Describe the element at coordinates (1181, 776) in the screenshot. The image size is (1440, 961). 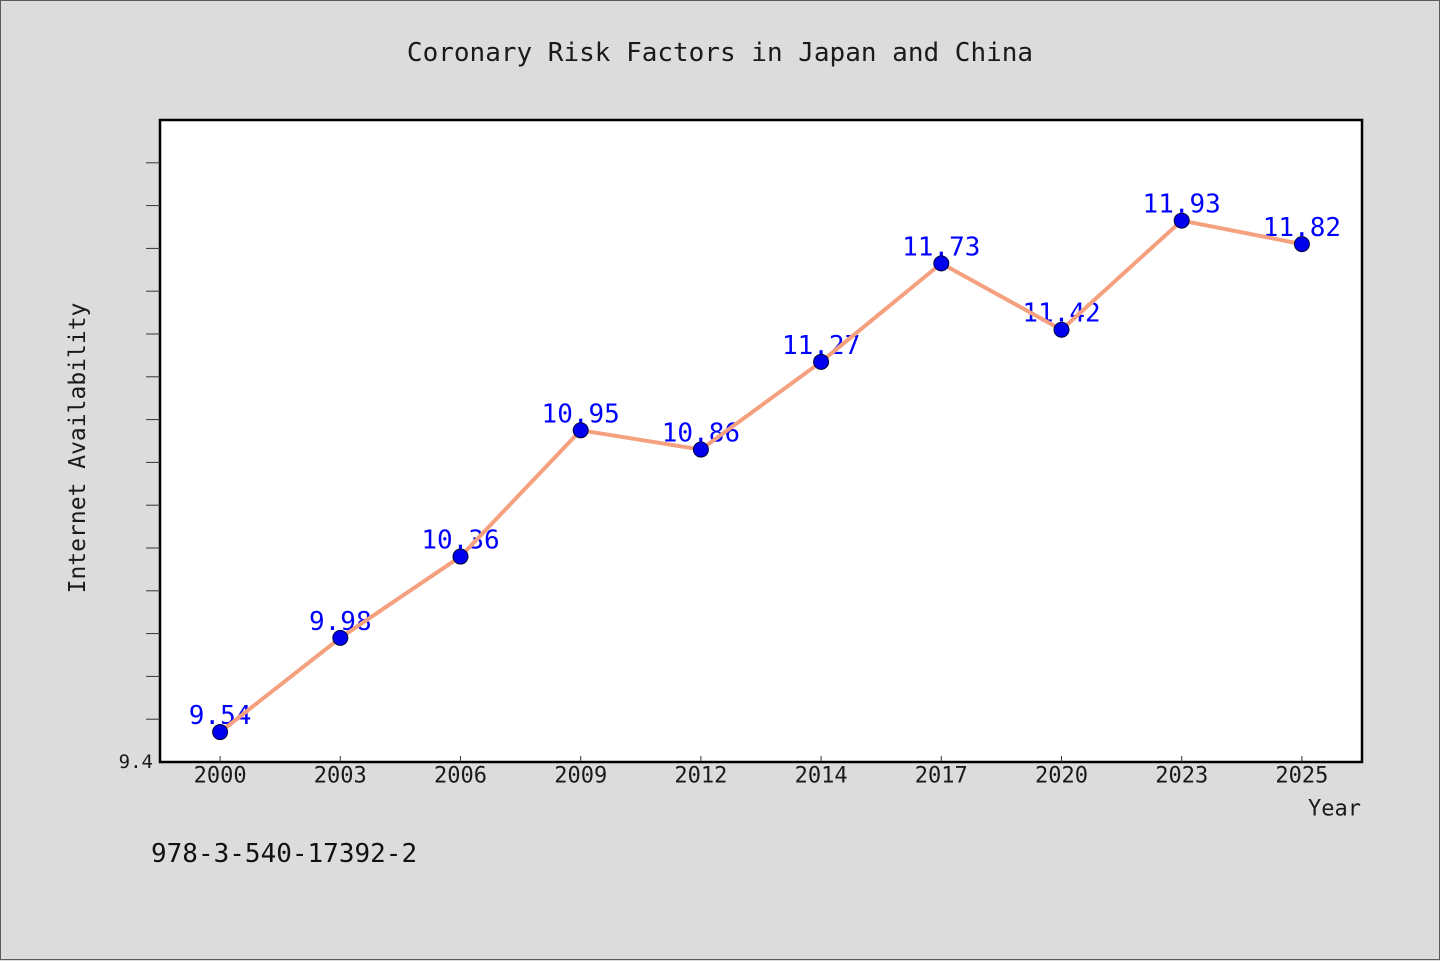
I see `x-tick-label: 2023` at that location.